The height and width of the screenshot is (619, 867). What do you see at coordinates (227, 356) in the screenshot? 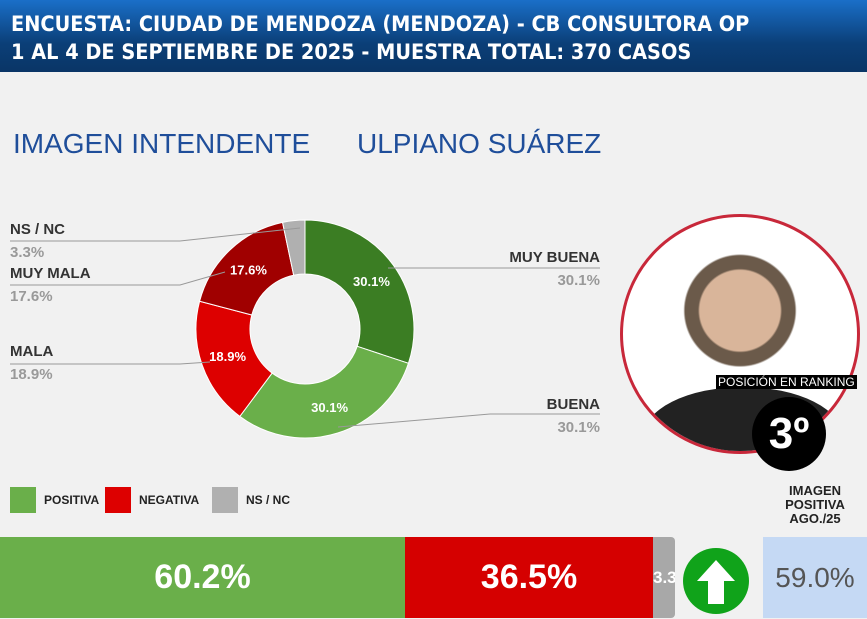
I see `slice-data-label: 18.9%` at bounding box center [227, 356].